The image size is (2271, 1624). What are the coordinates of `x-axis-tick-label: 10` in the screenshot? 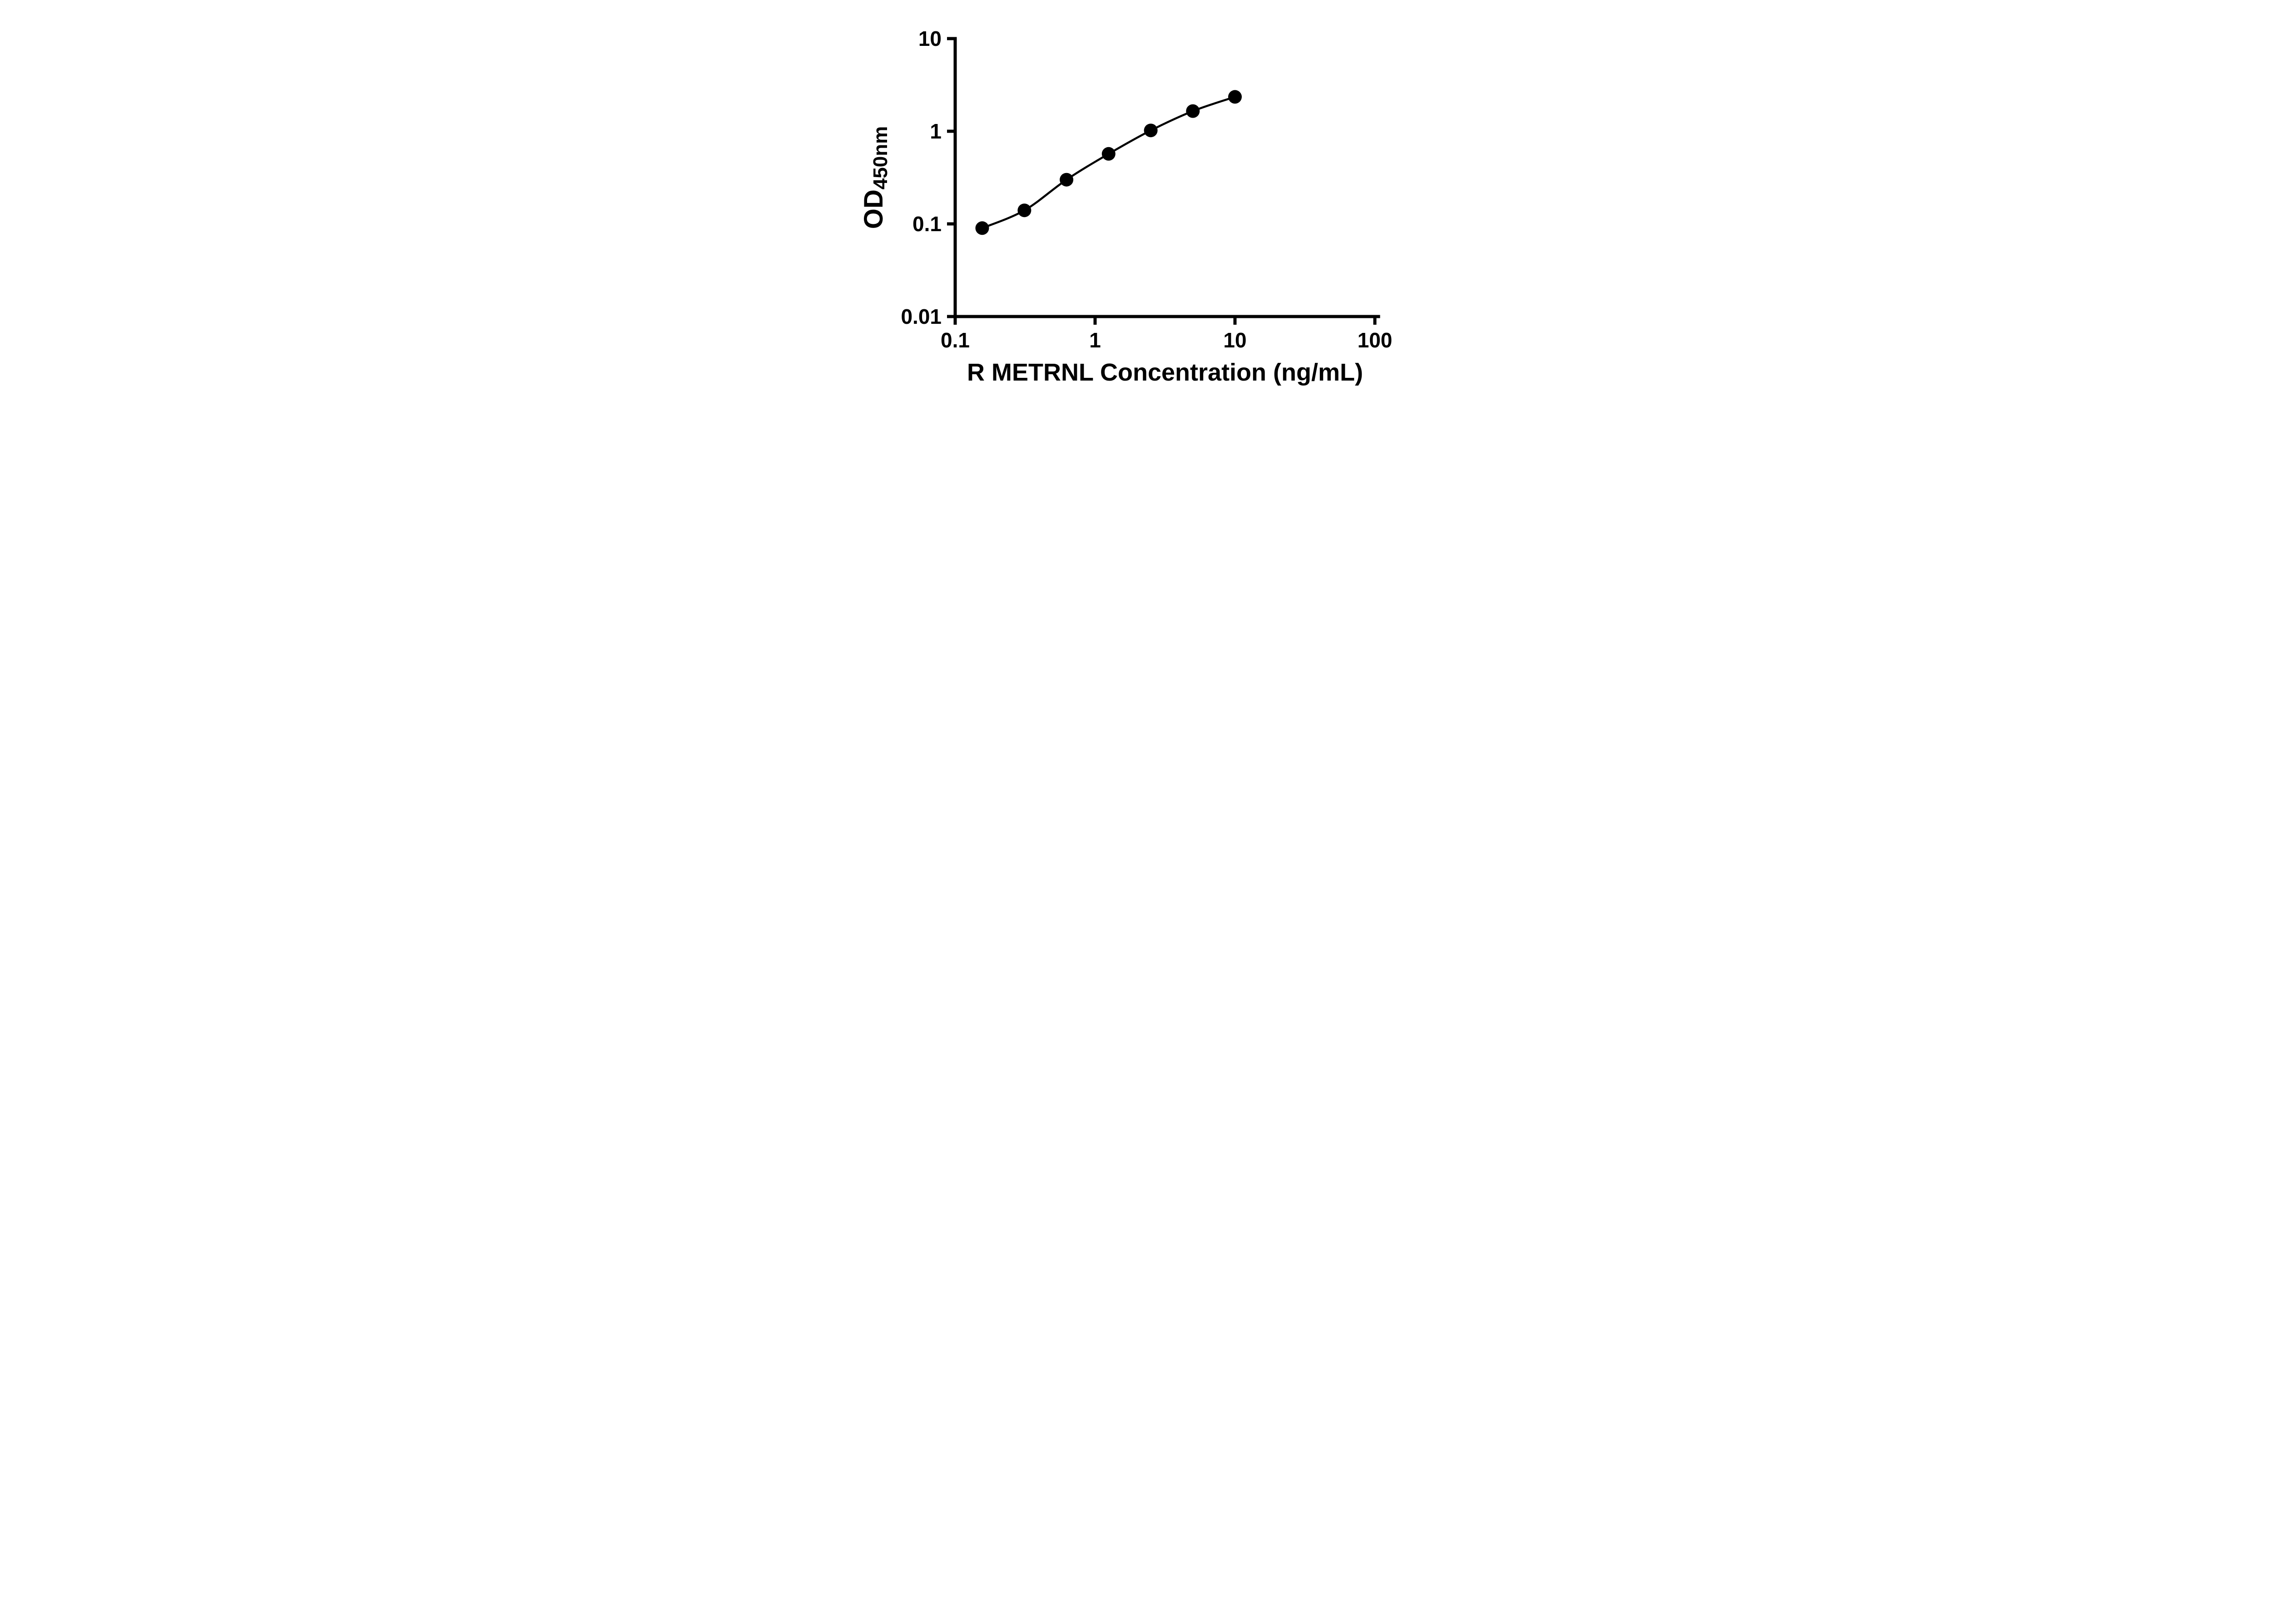 It's located at (1234, 340).